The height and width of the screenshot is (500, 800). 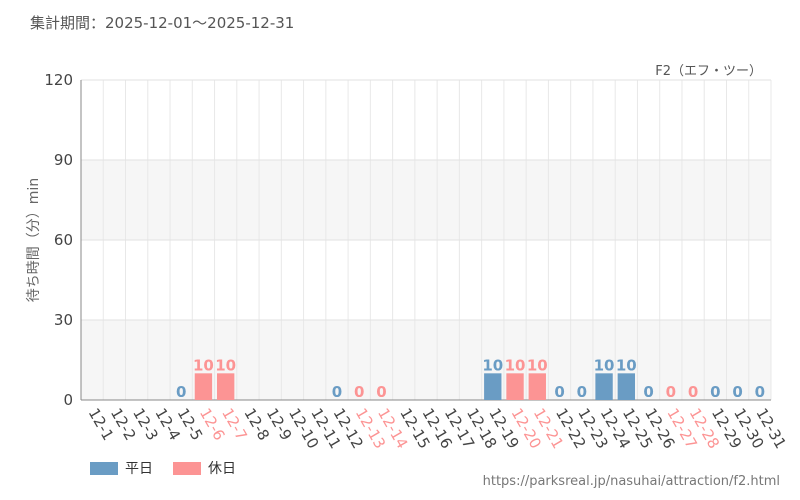 I want to click on y-tick-label: 60, so click(x=63, y=240).